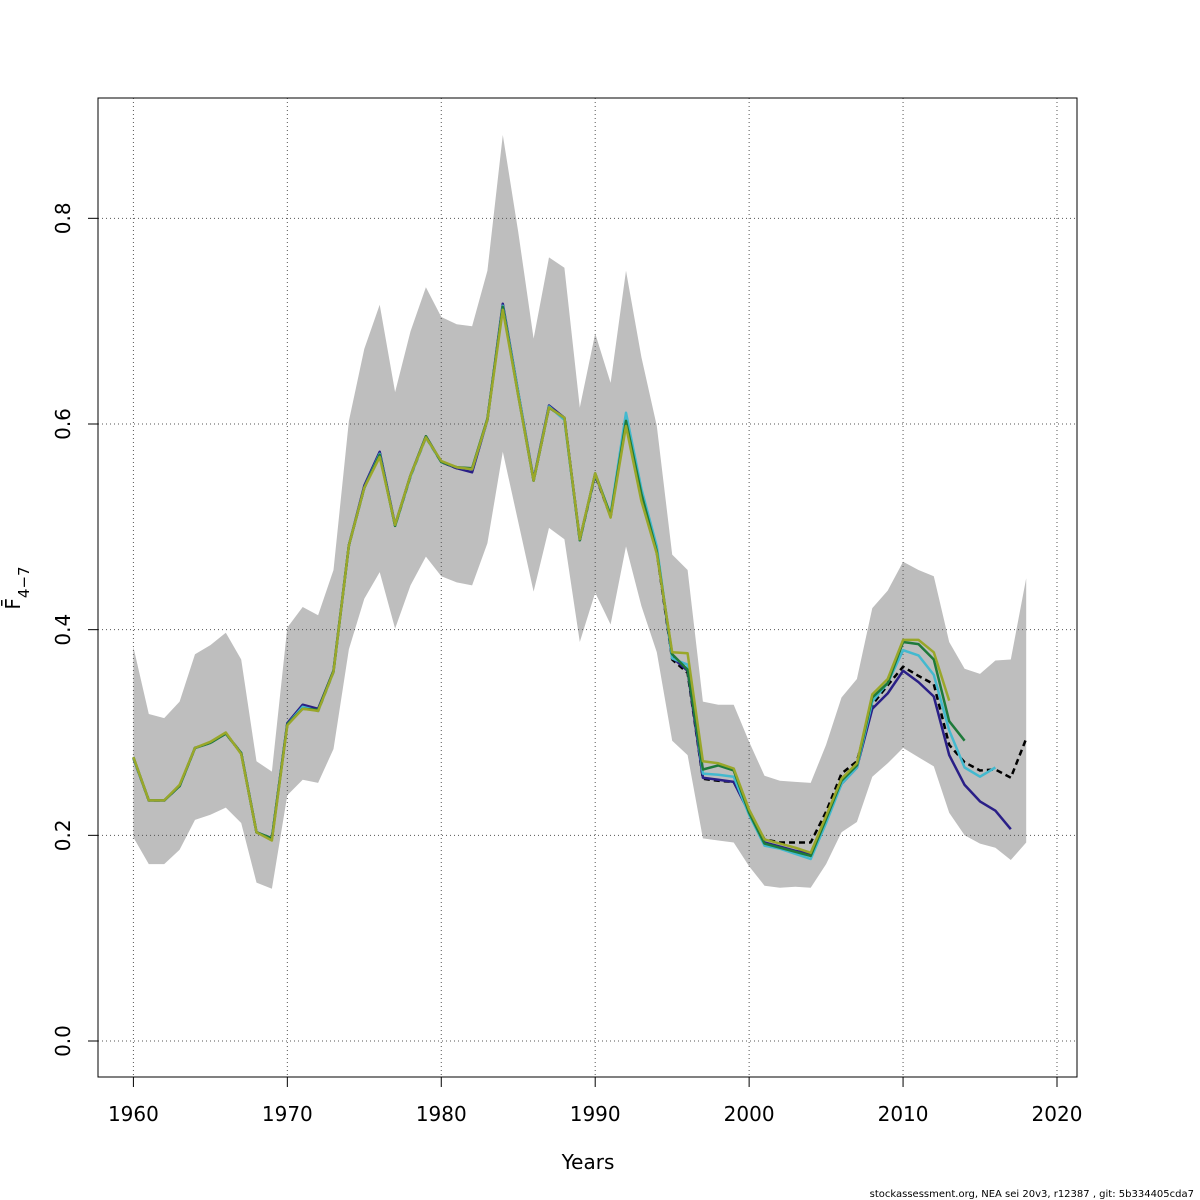  Describe the element at coordinates (63, 630) in the screenshot. I see `y-tick-label: 0.4` at that location.